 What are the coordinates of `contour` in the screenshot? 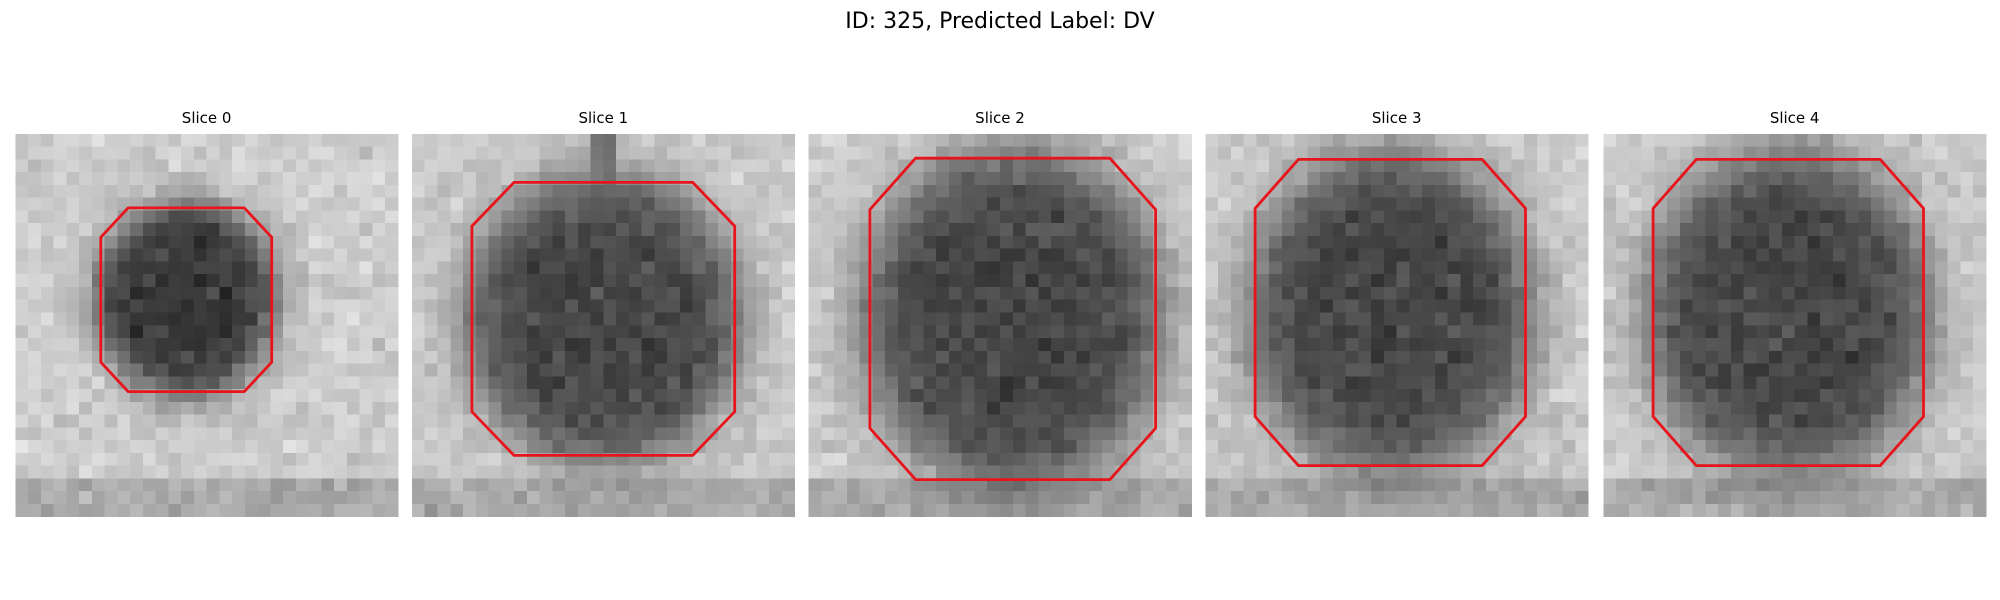 It's located at (186, 300).